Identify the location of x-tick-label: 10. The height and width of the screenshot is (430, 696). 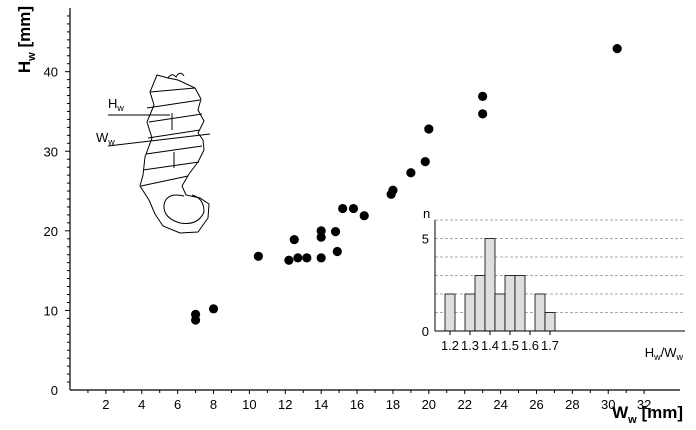
(249, 404).